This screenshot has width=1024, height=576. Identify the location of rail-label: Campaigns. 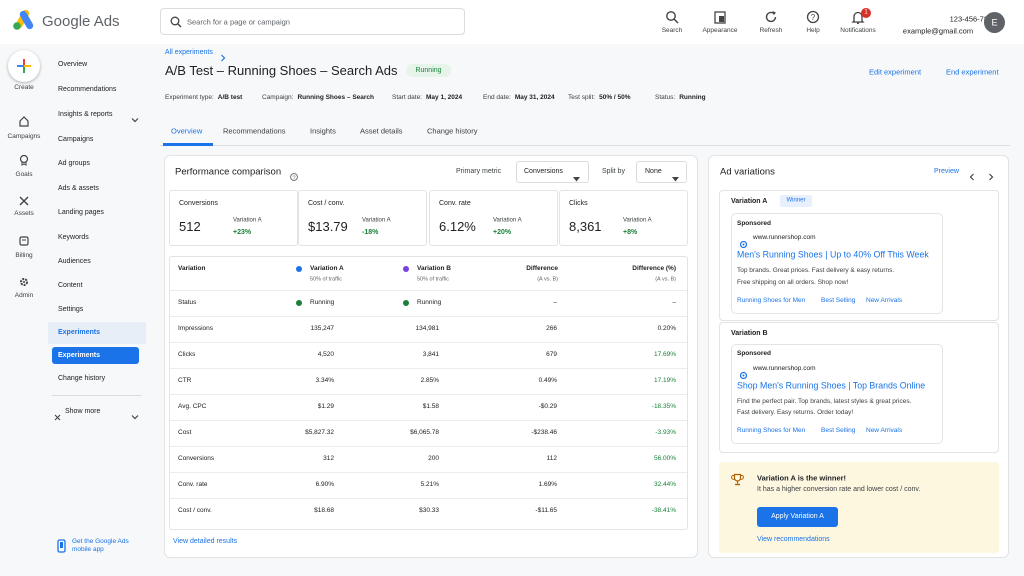
(24, 137).